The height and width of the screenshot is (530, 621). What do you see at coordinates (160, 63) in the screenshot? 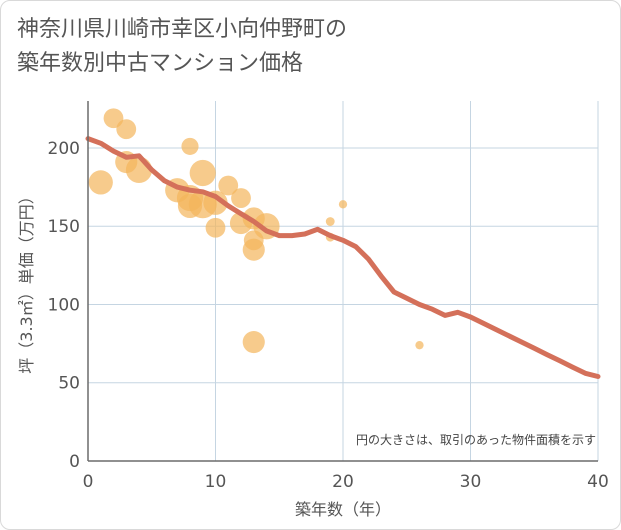
I see `chart-title-line2: 築年数別中古マンション価格` at bounding box center [160, 63].